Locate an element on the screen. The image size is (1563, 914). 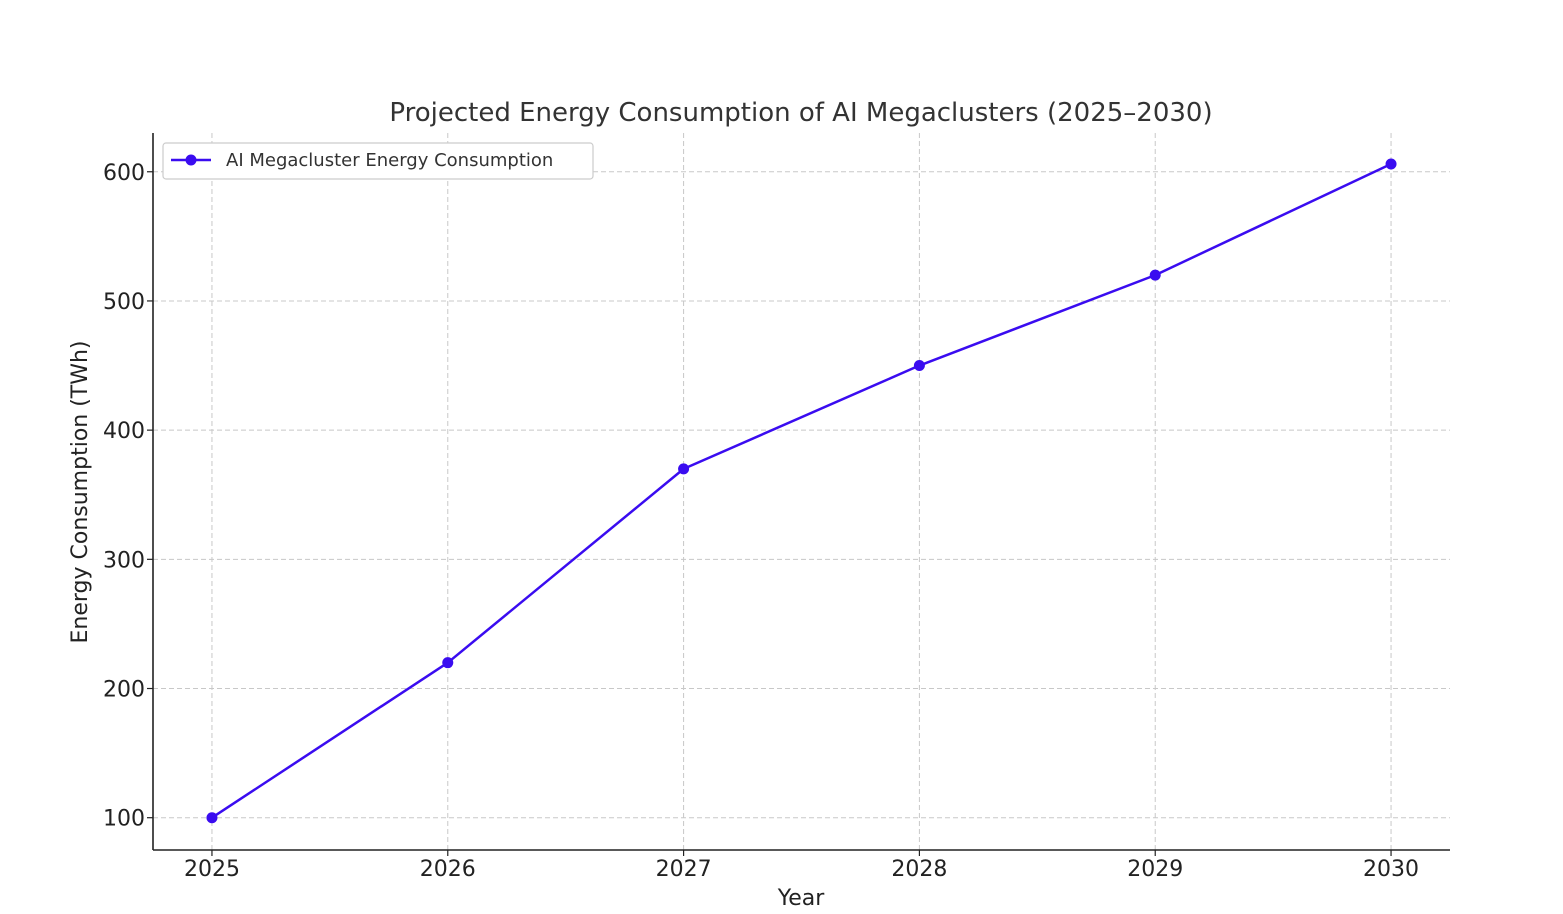
x-axis-label: Year is located at coordinates (801, 898).